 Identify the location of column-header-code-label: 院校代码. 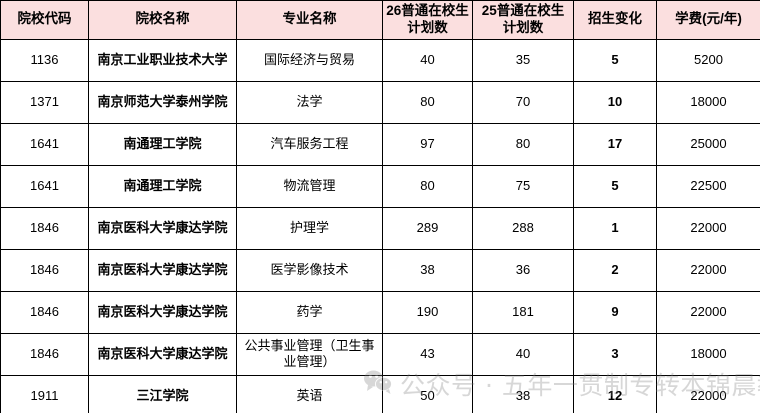
(44, 19).